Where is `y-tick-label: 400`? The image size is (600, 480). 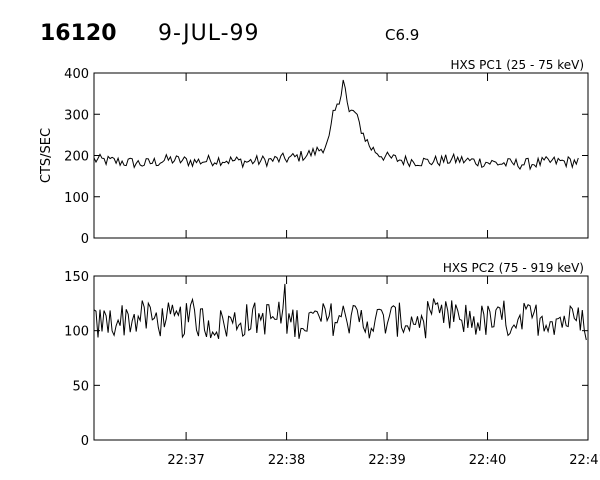
y-tick-label: 400 is located at coordinates (76, 74).